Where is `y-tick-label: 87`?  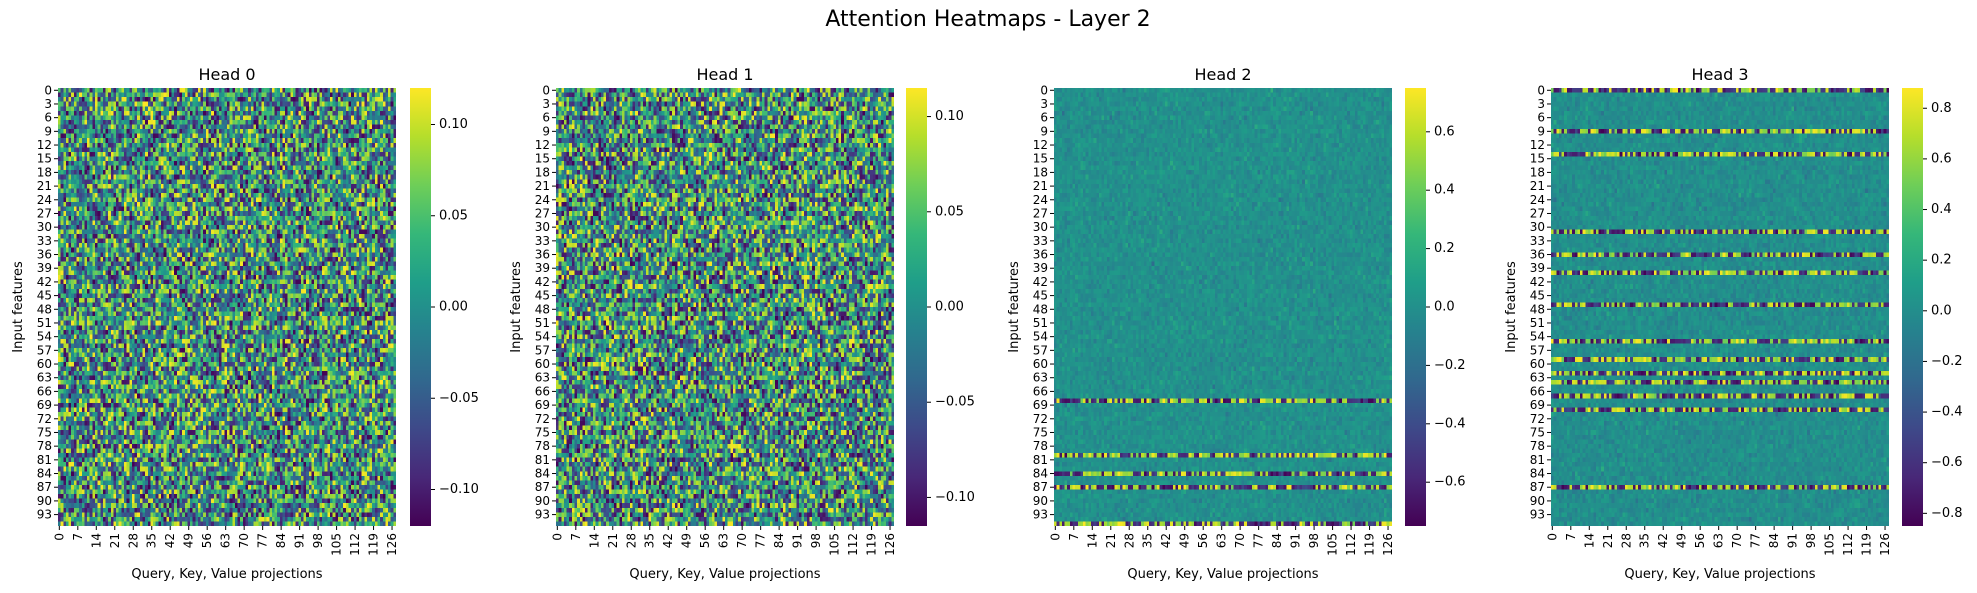
y-tick-label: 87 is located at coordinates (1040, 487).